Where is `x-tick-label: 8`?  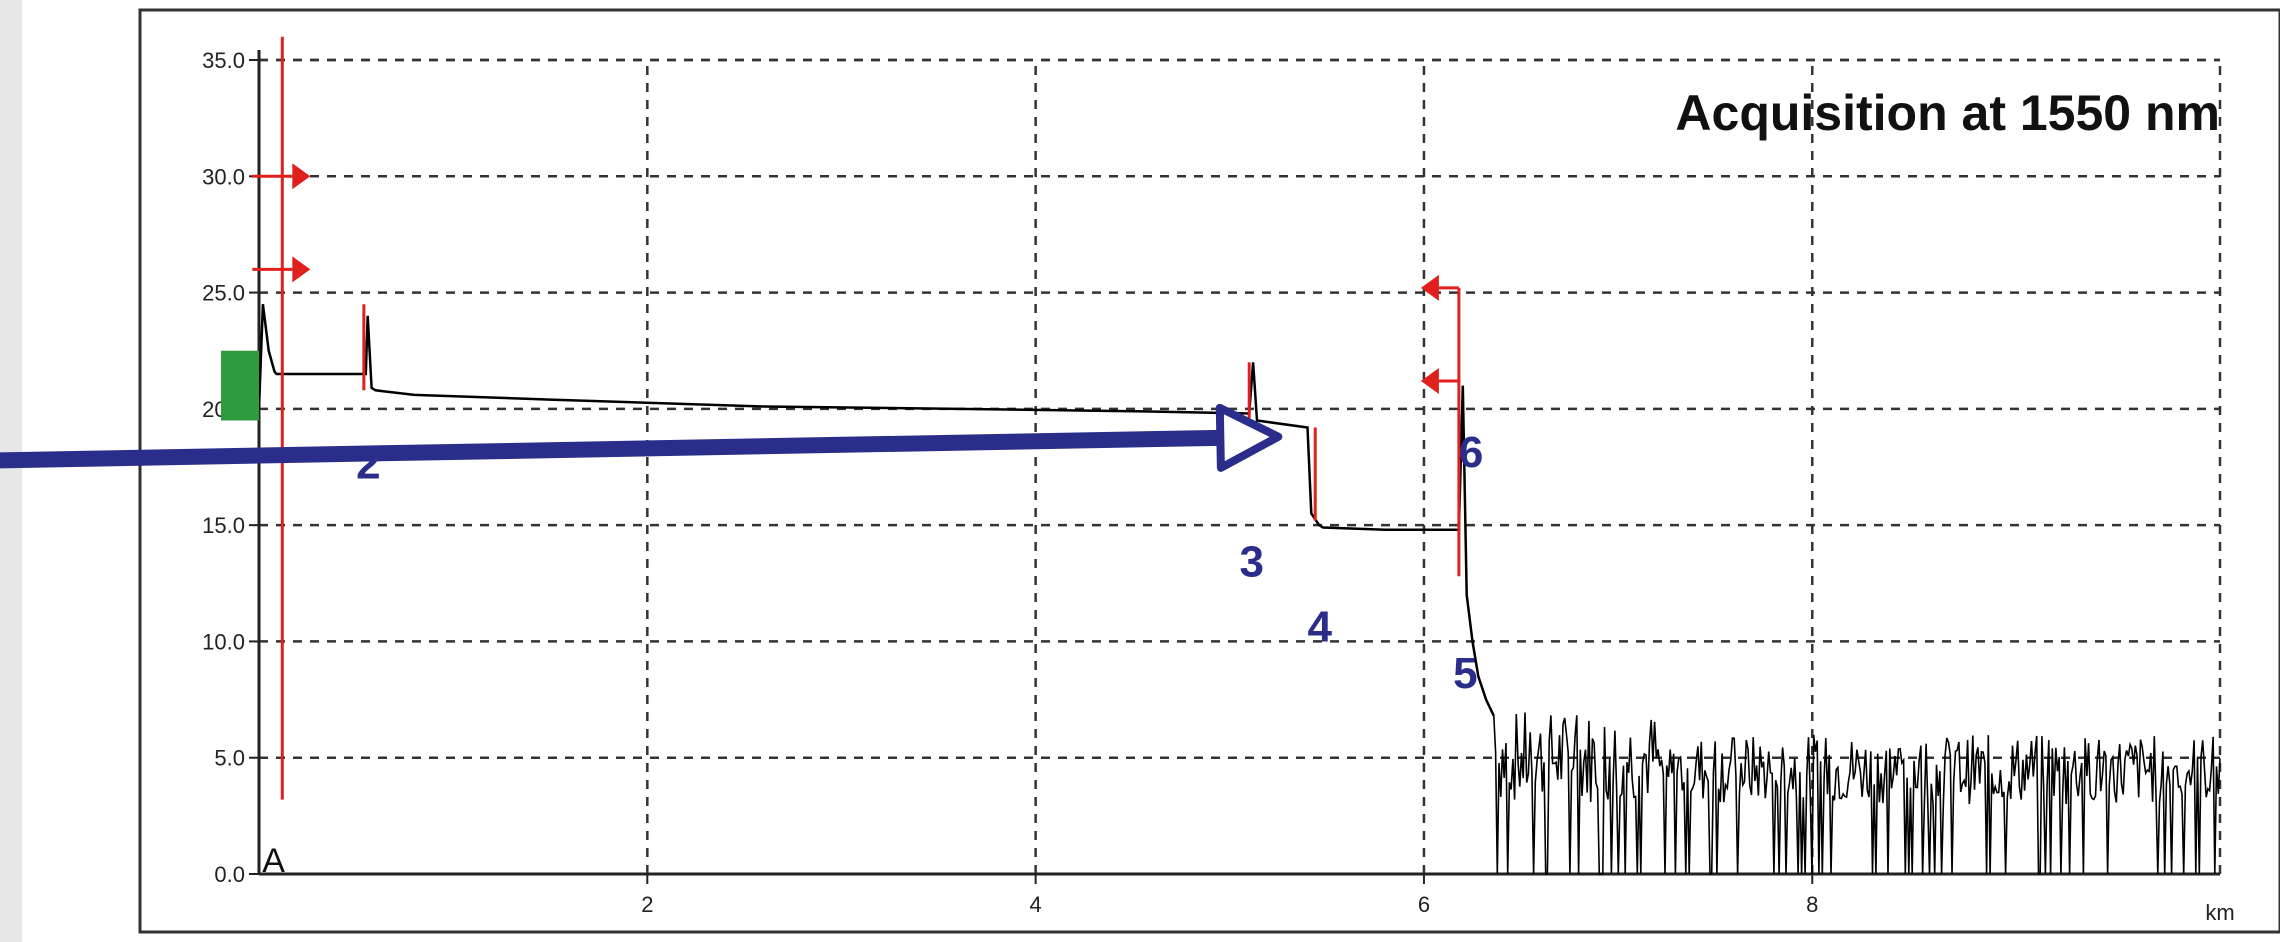
x-tick-label: 8 is located at coordinates (1812, 904).